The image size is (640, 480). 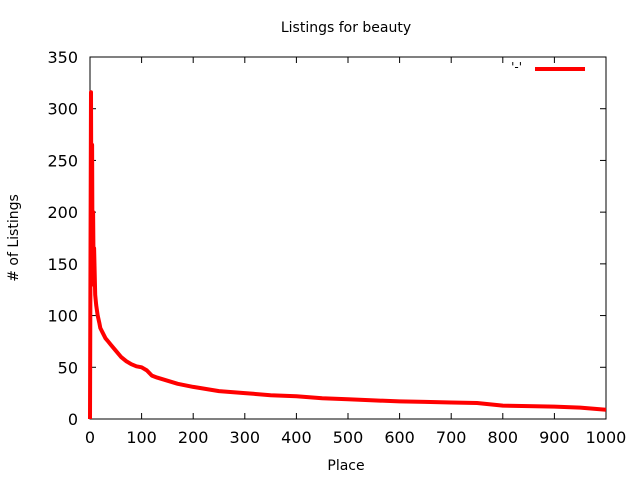 I want to click on x-tick-label: 900, so click(x=554, y=437).